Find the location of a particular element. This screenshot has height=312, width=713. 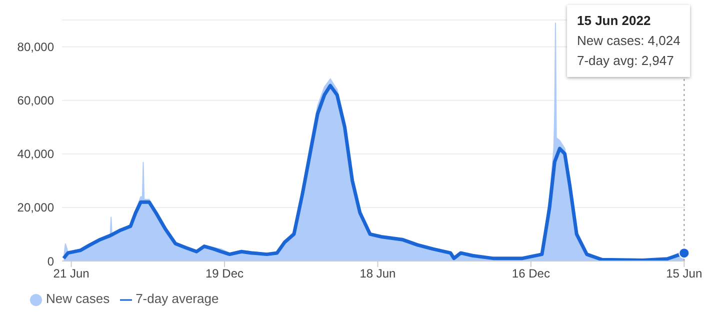

y-tick-label: 60,000 is located at coordinates (35, 101).